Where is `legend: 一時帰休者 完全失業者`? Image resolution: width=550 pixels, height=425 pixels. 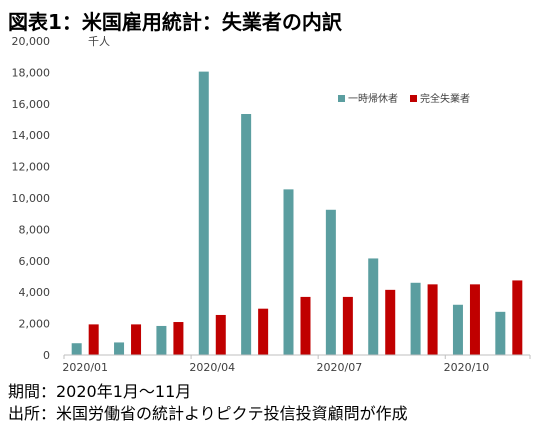 legend: 一時帰休者 完全失業者 is located at coordinates (404, 98).